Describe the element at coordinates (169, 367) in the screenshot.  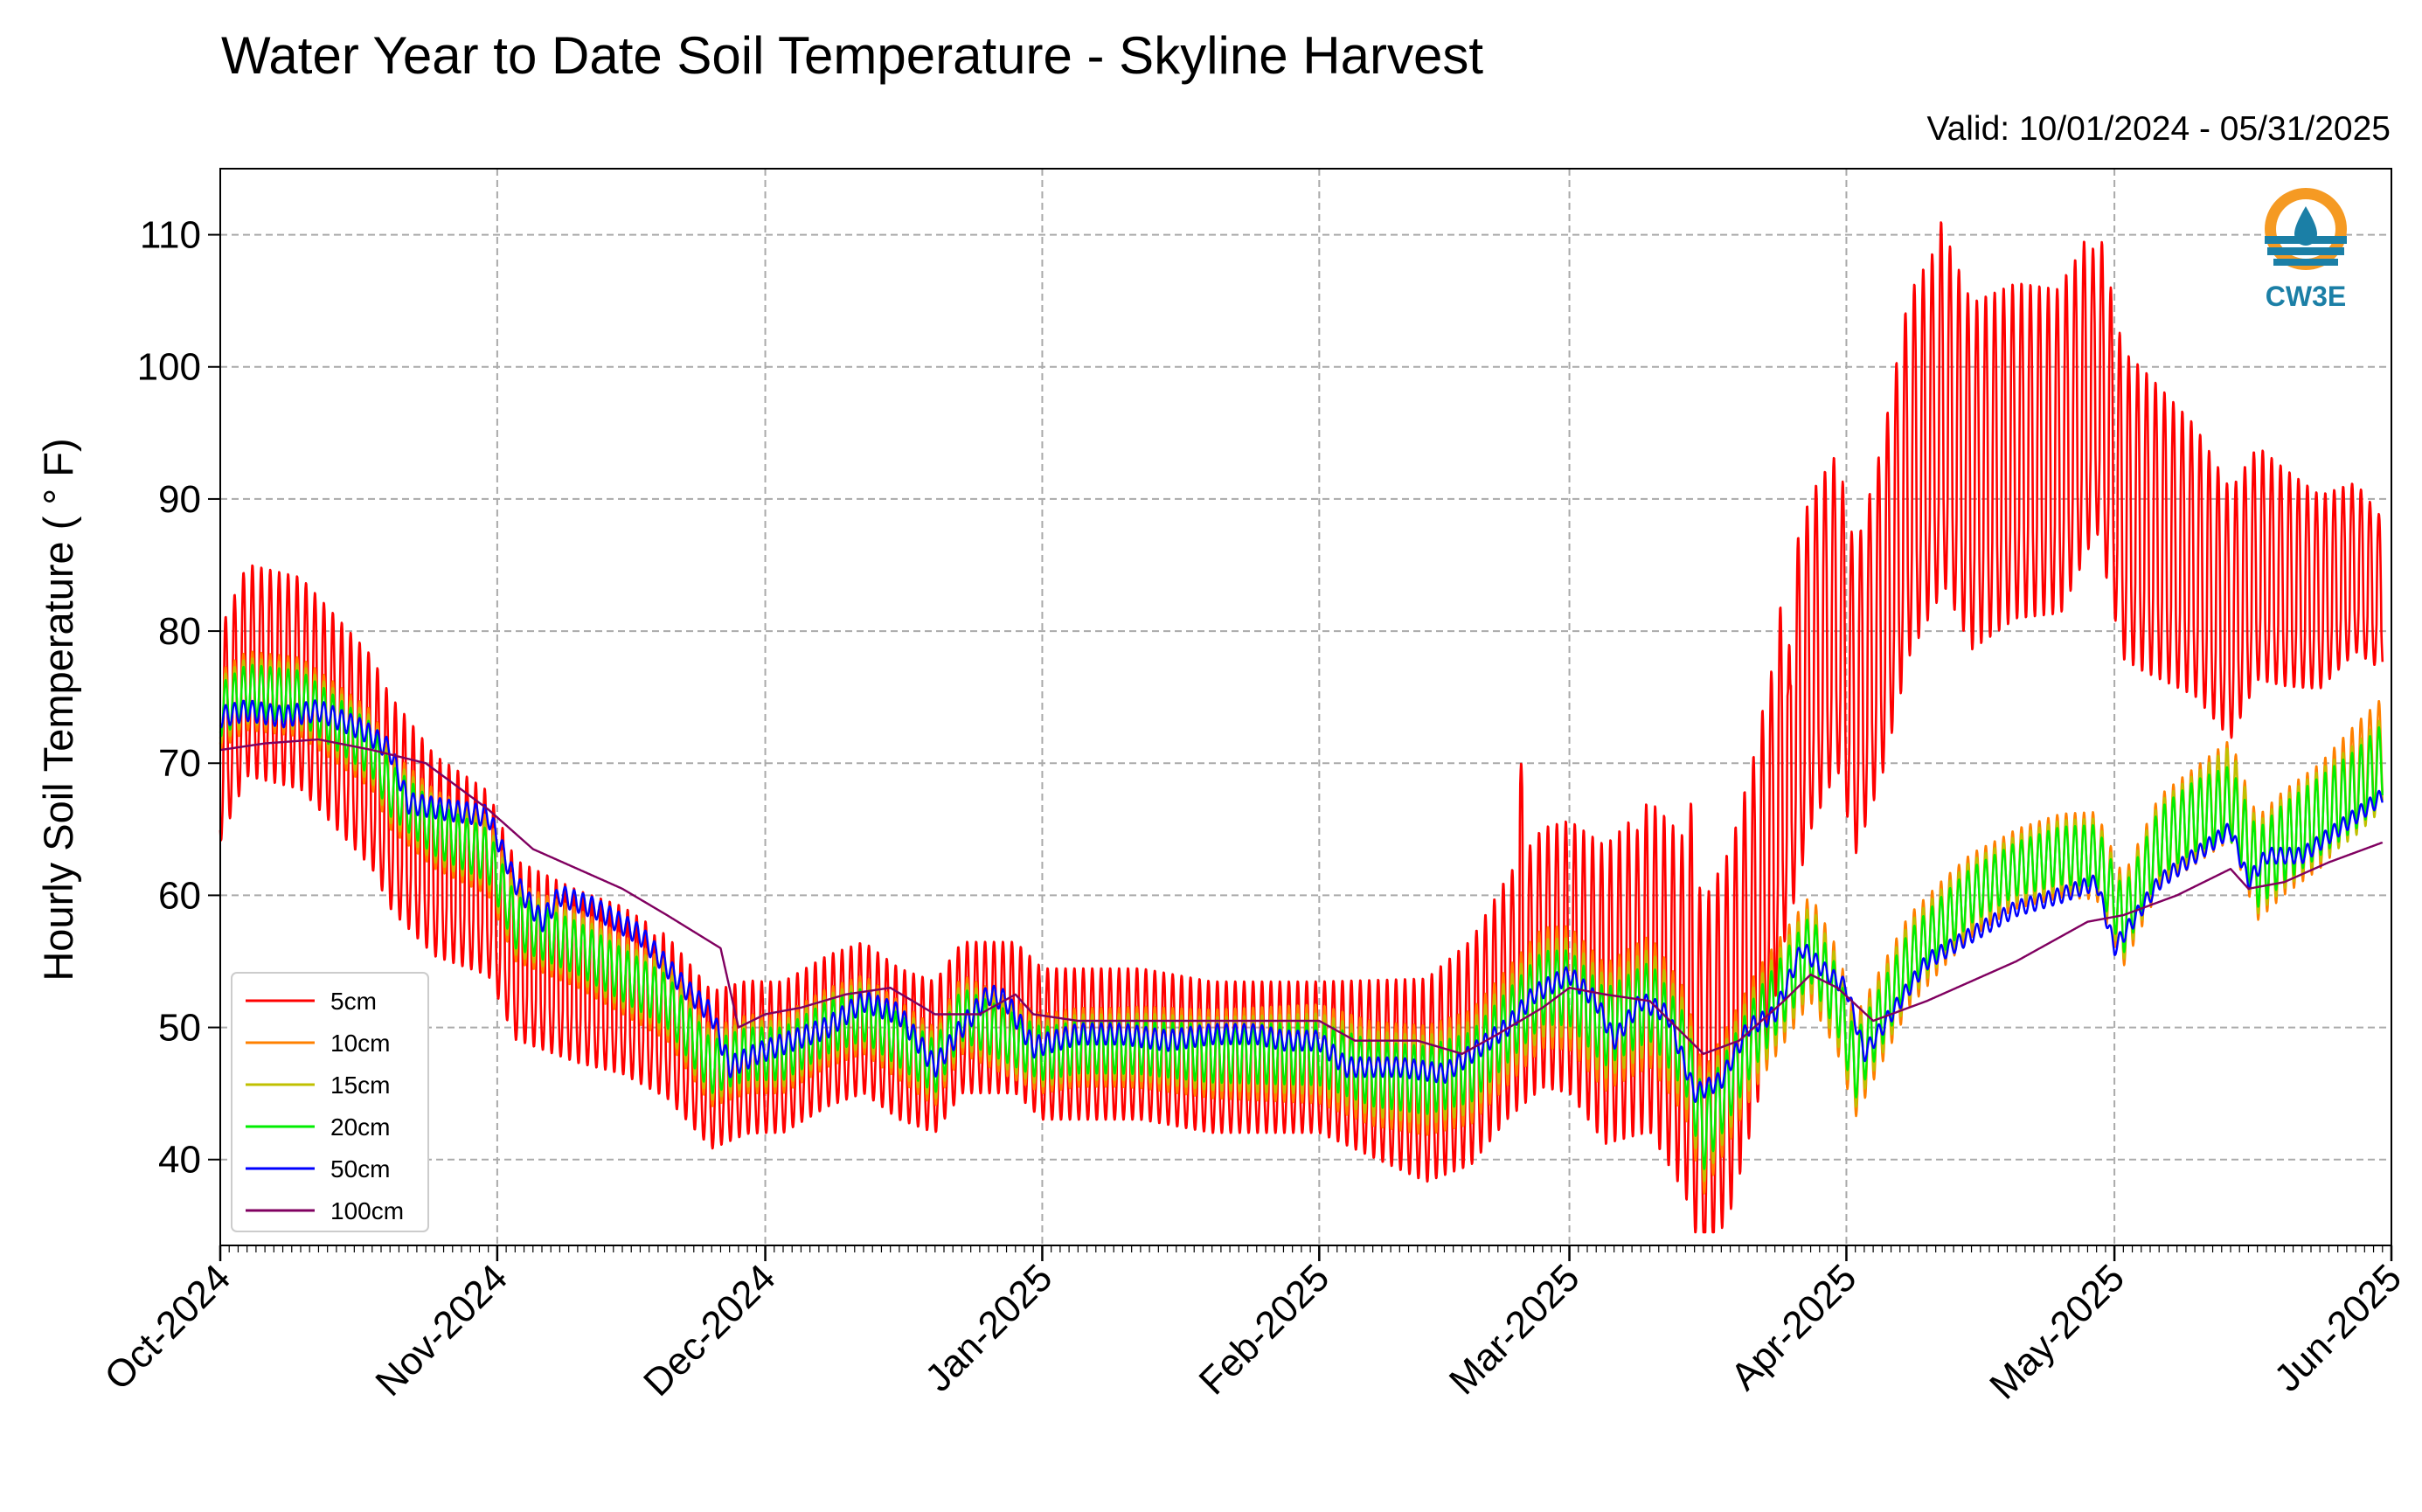
I see `y-tick-label: 100` at that location.